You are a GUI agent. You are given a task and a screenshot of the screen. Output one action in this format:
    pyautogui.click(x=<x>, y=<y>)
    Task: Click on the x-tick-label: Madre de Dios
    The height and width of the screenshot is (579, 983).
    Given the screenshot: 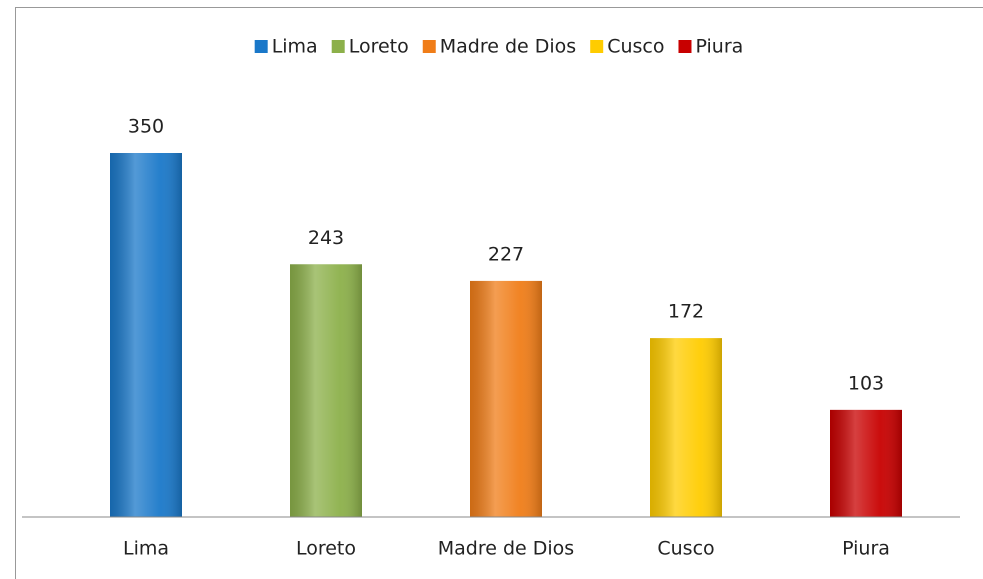 What is the action you would take?
    pyautogui.click(x=506, y=549)
    